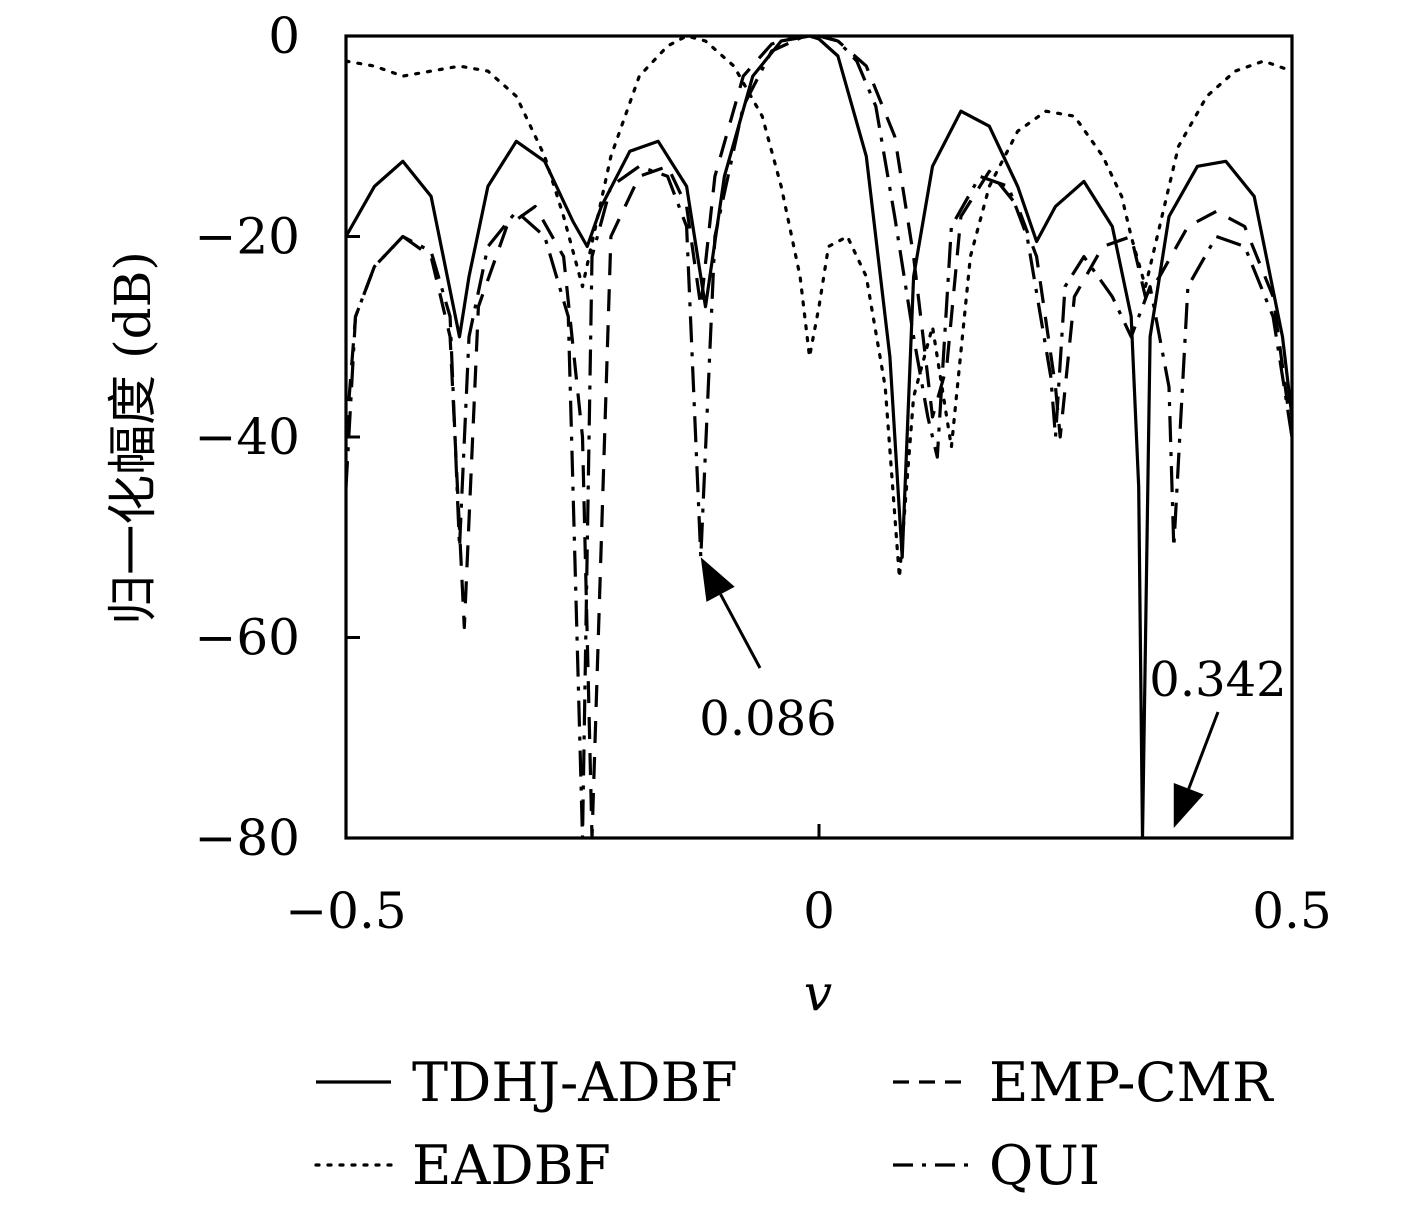  What do you see at coordinates (1292, 911) in the screenshot?
I see `x-tick-label: 0.5` at bounding box center [1292, 911].